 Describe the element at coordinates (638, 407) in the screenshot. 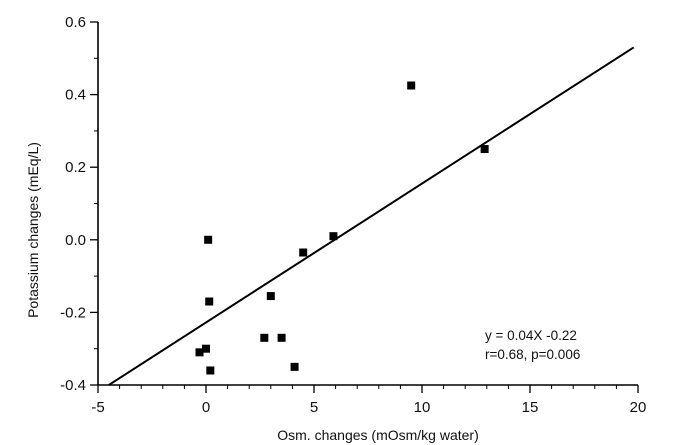

I see `x-tick-label: 20` at that location.